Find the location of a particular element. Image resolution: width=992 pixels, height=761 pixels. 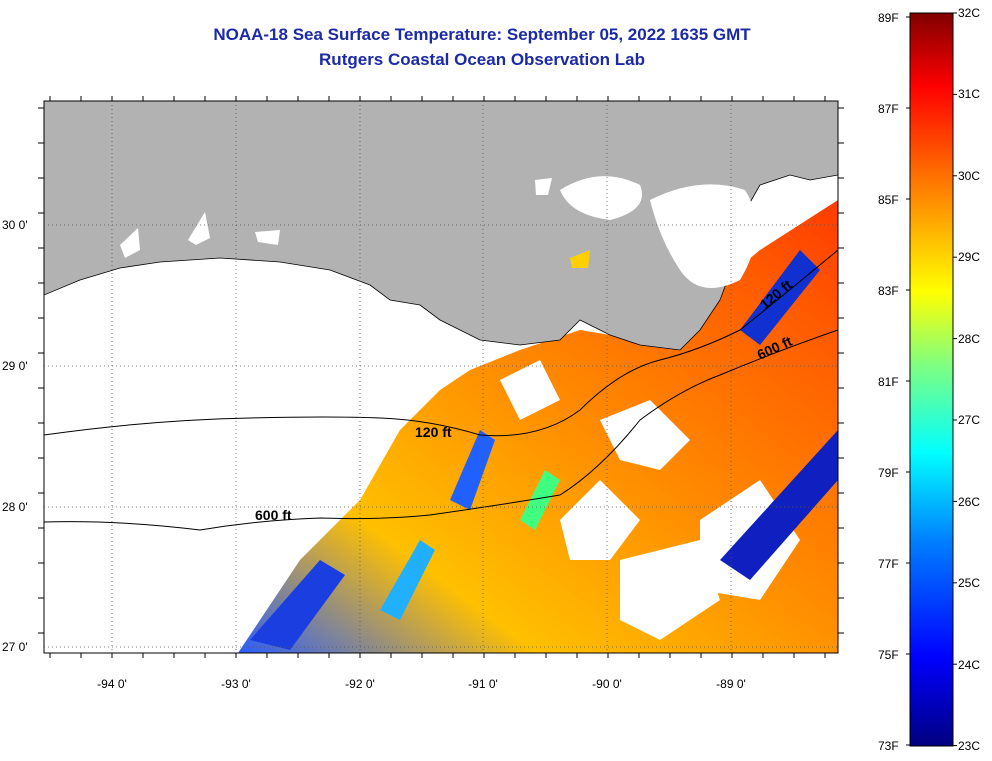

celsius-label: 24C is located at coordinates (969, 665).